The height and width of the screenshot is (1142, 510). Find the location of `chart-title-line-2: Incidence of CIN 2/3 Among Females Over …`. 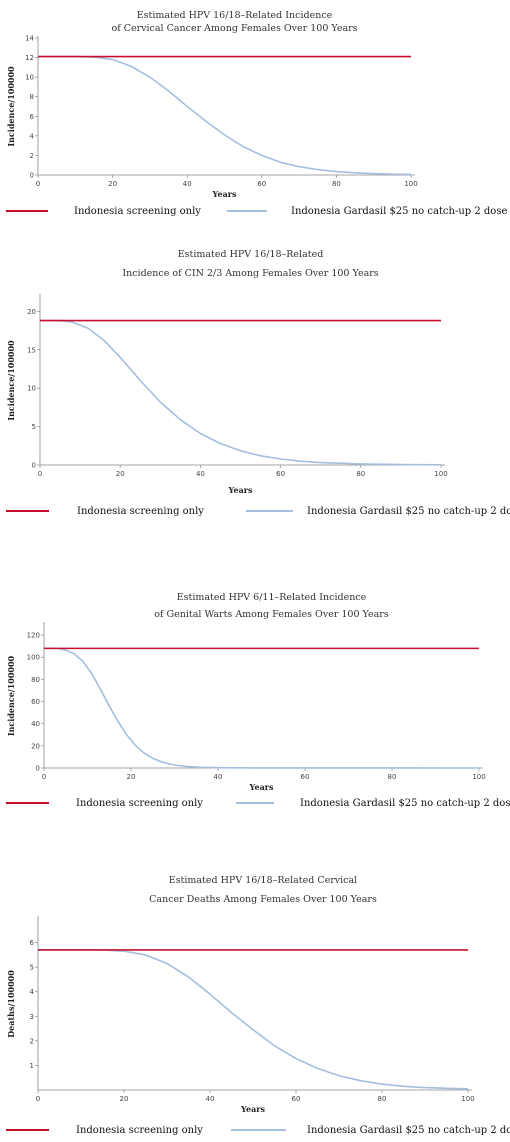

chart-title-line-2: Incidence of CIN 2/3 Among Females Over … is located at coordinates (250, 273).